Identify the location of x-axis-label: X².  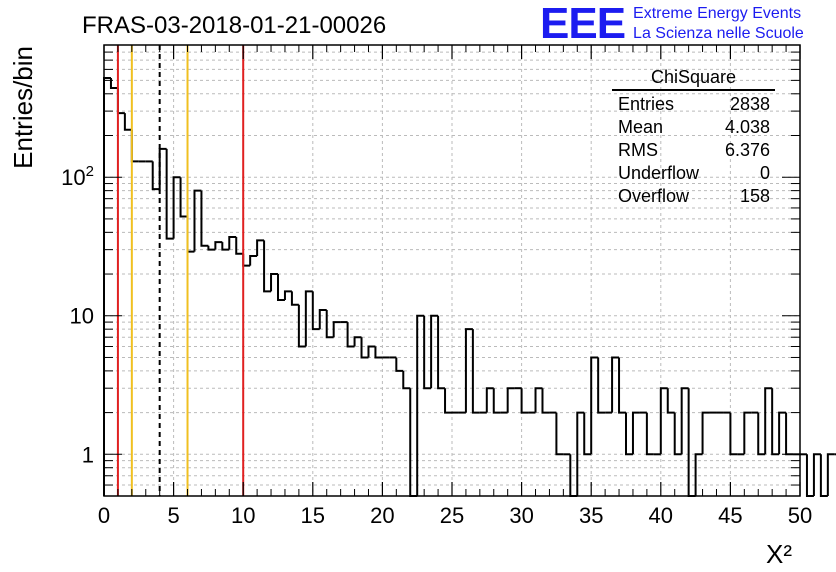
(779, 554).